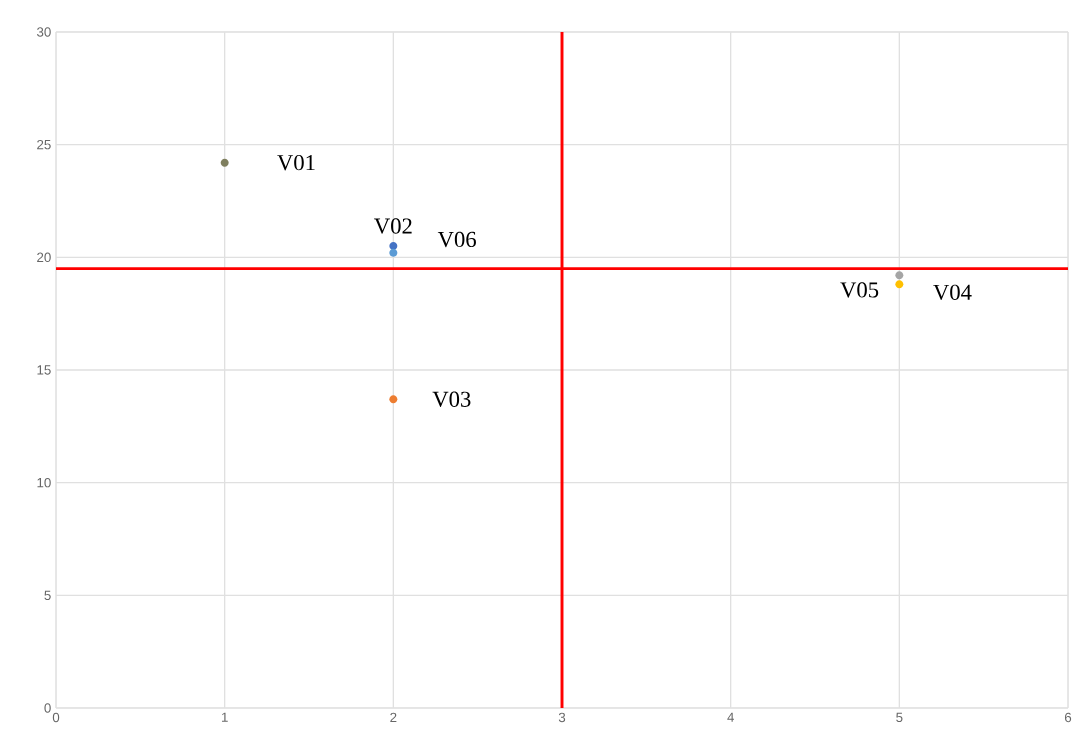 This screenshot has width=1081, height=749. I want to click on y-tick-label: 25, so click(44, 144).